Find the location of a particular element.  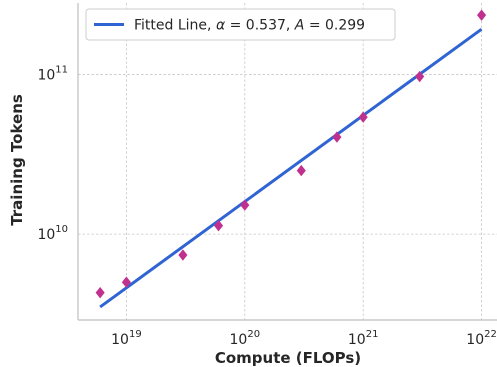

y-axis-title: Training Tokens is located at coordinates (17, 160).